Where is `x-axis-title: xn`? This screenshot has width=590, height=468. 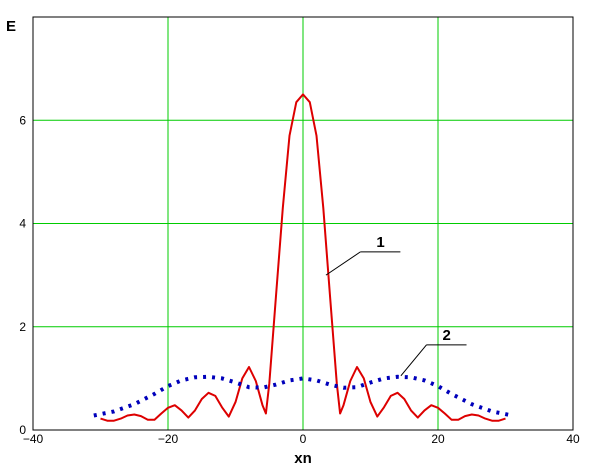
x-axis-title: xn is located at coordinates (303, 458).